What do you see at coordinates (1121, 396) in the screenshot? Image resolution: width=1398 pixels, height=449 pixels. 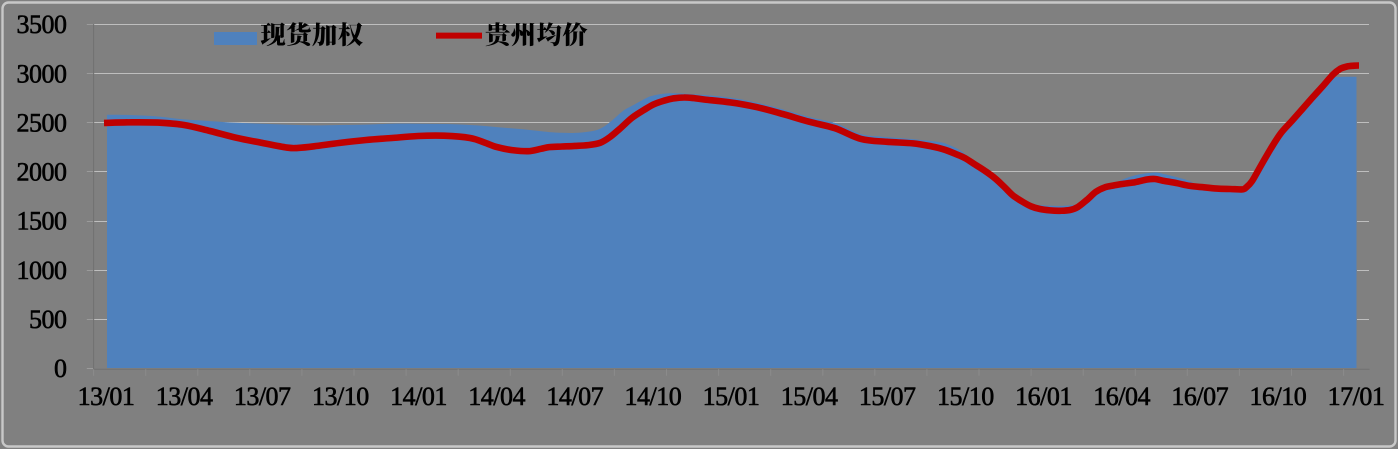 I see `svg-text: 16/04` at bounding box center [1121, 396].